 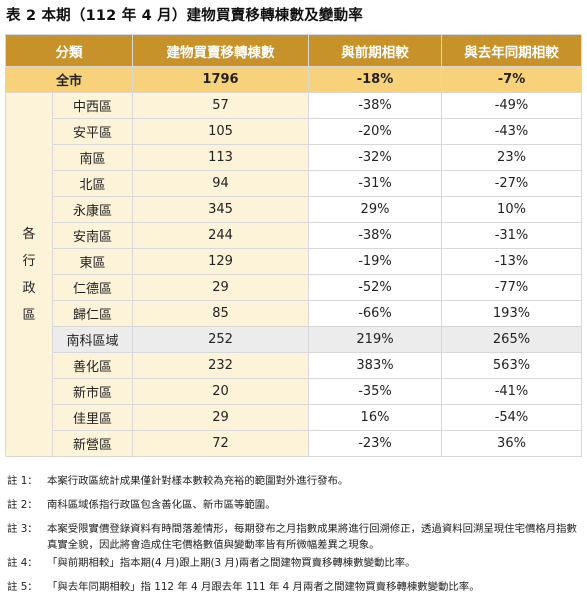 What do you see at coordinates (511, 443) in the screenshot?
I see `district-vs-last-year: 36%` at bounding box center [511, 443].